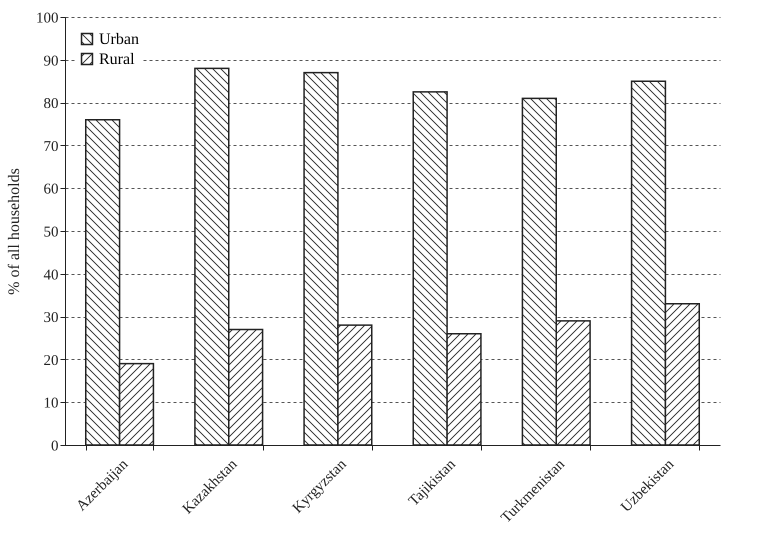 This screenshot has height=553, width=758. What do you see at coordinates (51, 232) in the screenshot?
I see `y-tick-label: 50` at bounding box center [51, 232].